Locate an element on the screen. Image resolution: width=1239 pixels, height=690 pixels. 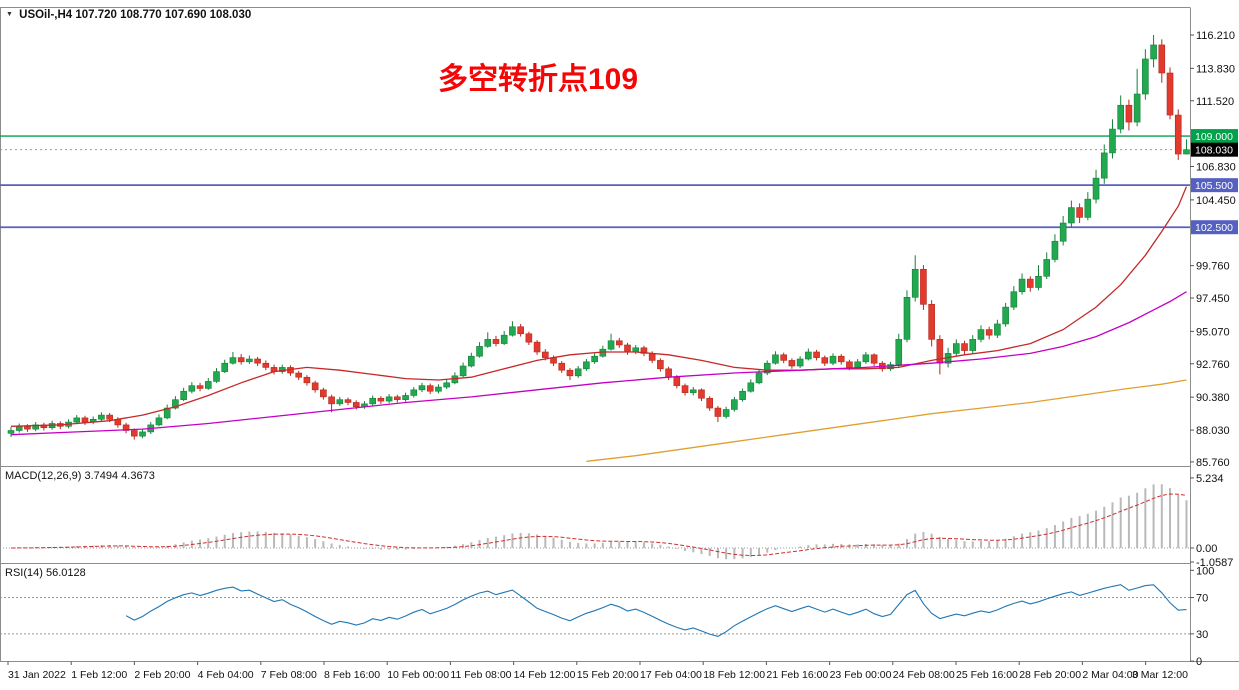
svg-text: 113.830 is located at coordinates (1215, 69).